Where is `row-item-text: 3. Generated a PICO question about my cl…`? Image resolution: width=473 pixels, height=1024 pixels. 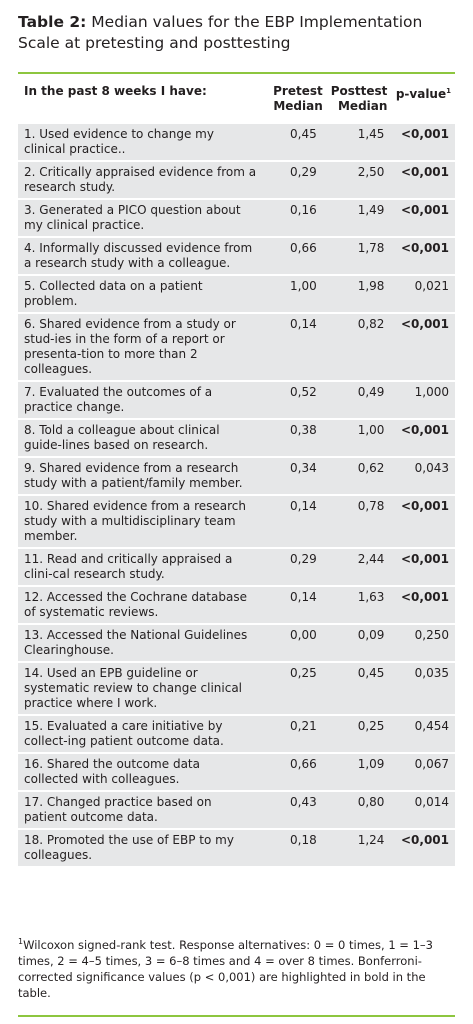
row-item-text: 3. Generated a PICO question about my cl… is located at coordinates (140, 217).